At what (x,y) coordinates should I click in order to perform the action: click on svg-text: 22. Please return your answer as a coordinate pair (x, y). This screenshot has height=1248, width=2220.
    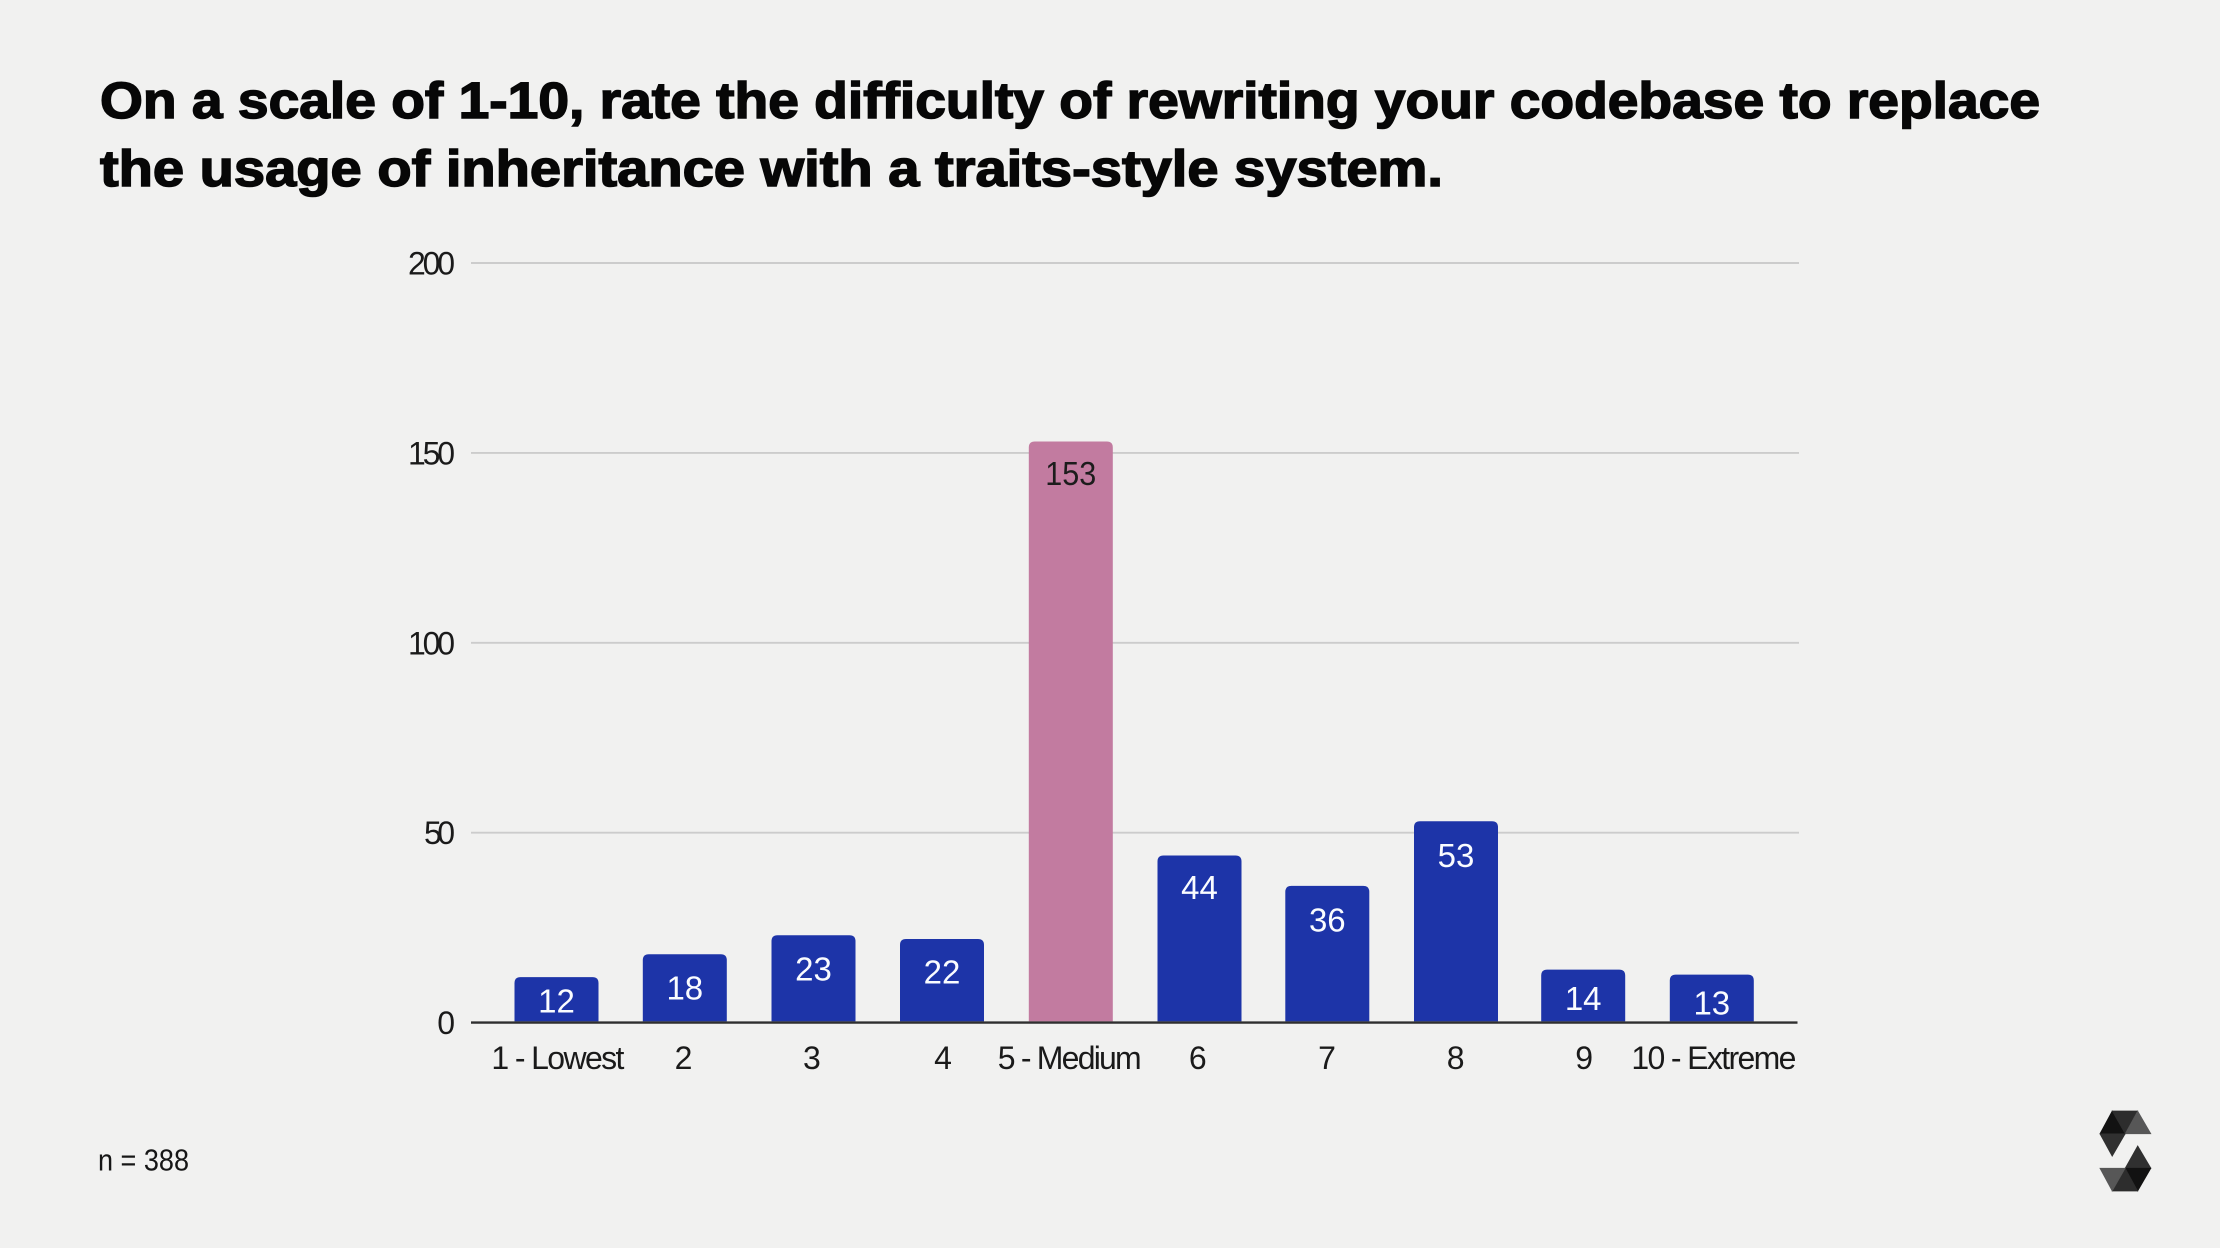
    Looking at the image, I should click on (942, 972).